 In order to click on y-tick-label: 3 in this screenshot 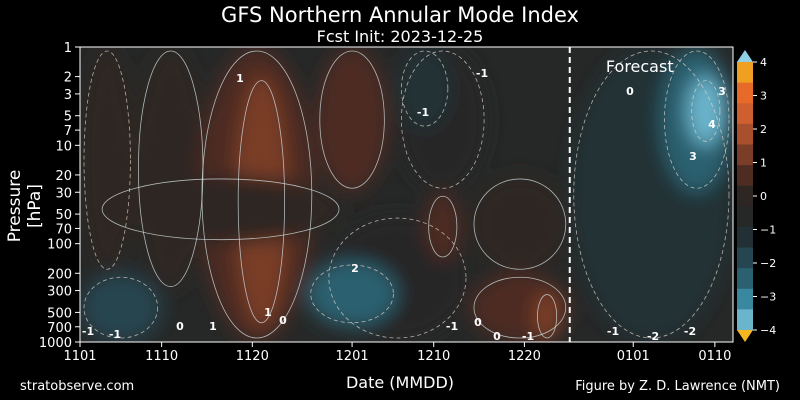, I will do `click(68, 95)`.